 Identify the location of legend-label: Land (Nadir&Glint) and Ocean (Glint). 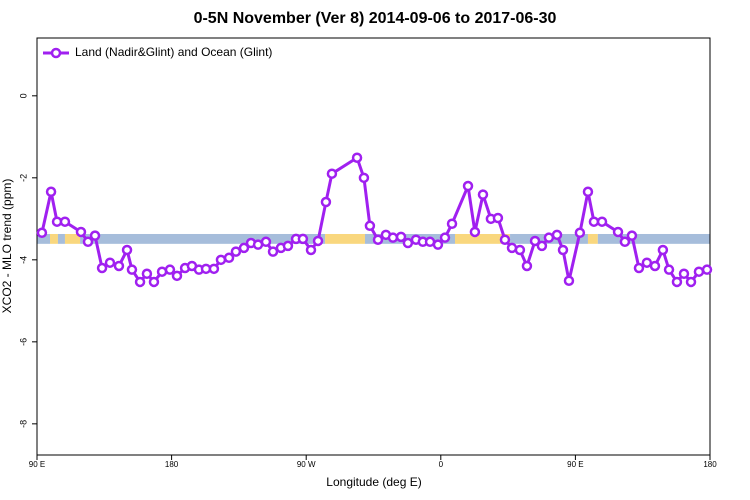
(173, 52).